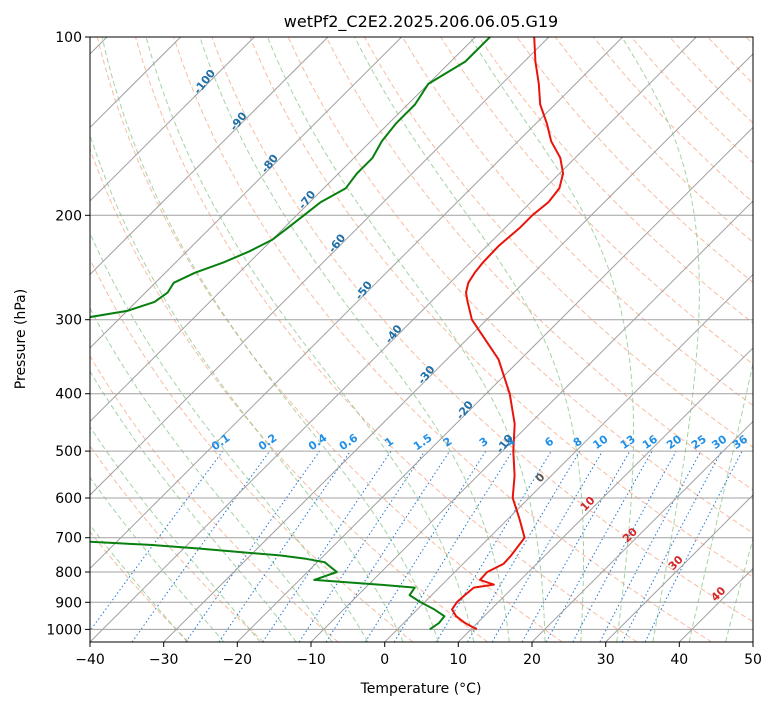 This screenshot has width=775, height=708. I want to click on x-tick-label: 30, so click(606, 660).